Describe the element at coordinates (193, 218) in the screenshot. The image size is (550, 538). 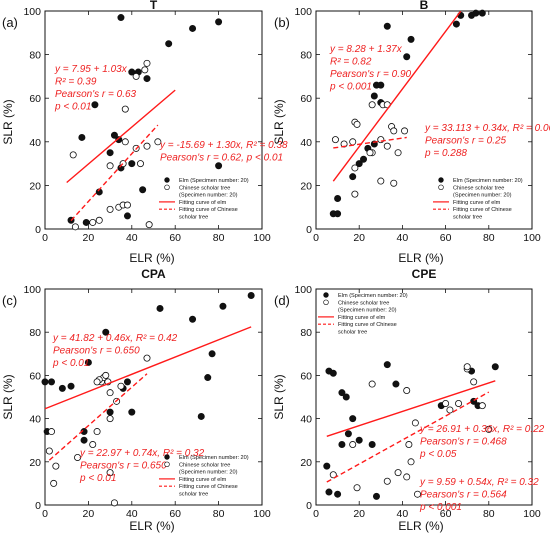
I see `legend-label: scholar tree` at that location.